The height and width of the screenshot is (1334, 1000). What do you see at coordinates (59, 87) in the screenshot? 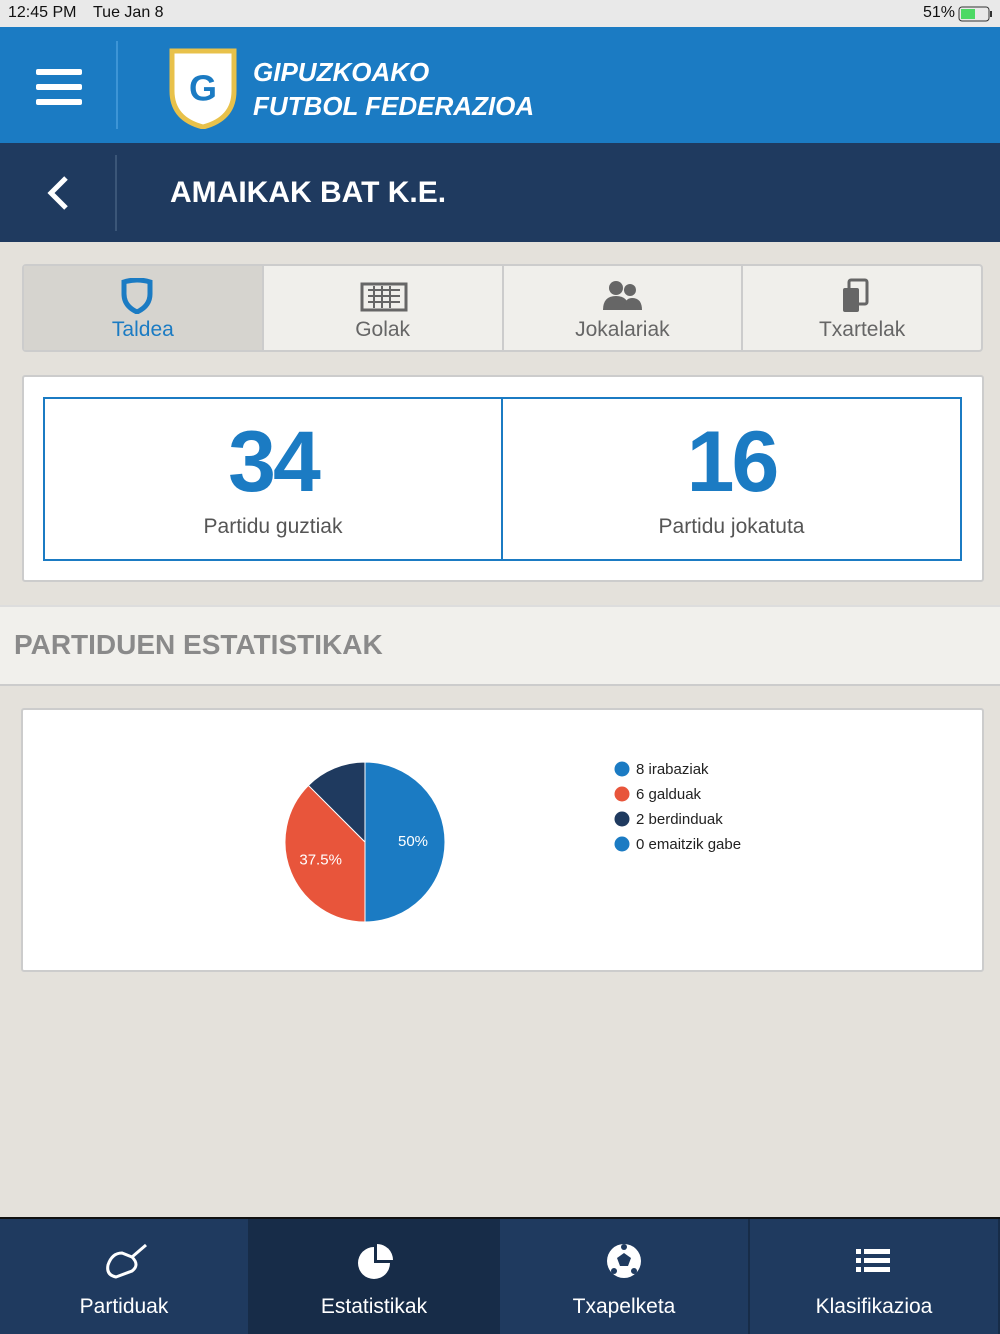
I see `menu-button` at bounding box center [59, 87].